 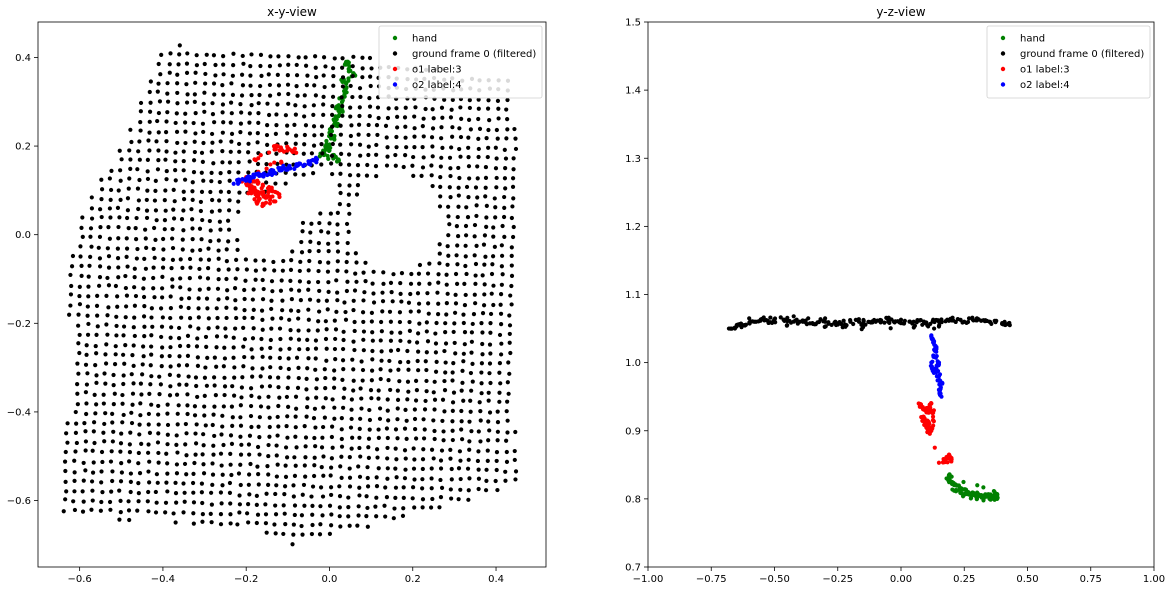 I want to click on legend-box, so click(x=460, y=62).